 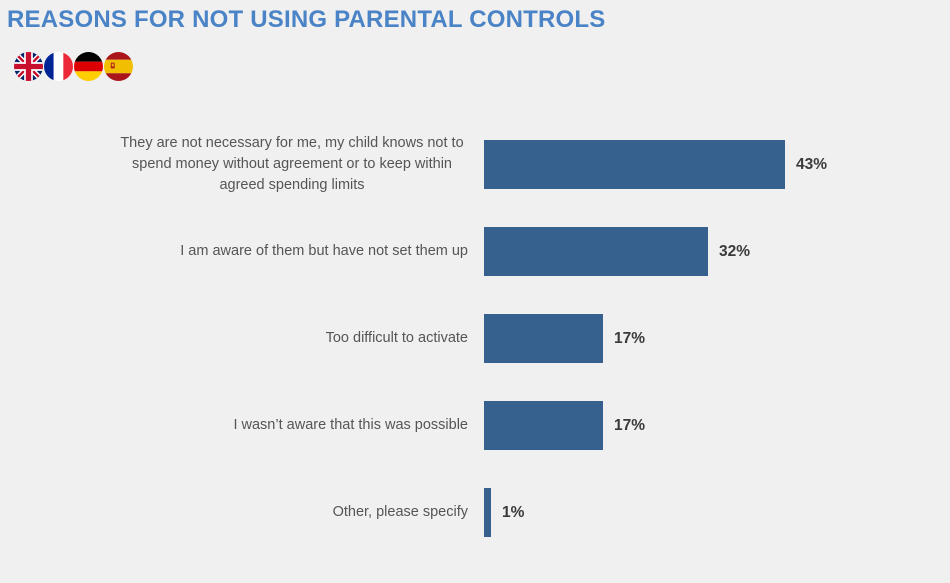 I want to click on page-title: REASONS FOR NOT USING PARENTAL CONTROLS, so click(x=306, y=19).